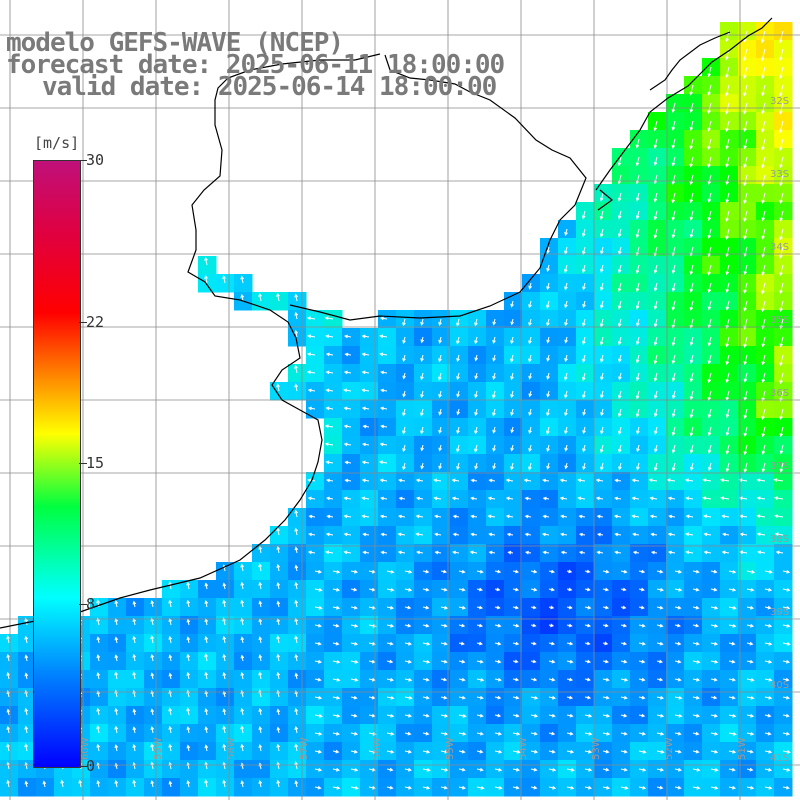 Image resolution: width=800 pixels, height=800 pixels. What do you see at coordinates (450, 748) in the screenshot?
I see `lon-label: 55W` at bounding box center [450, 748].